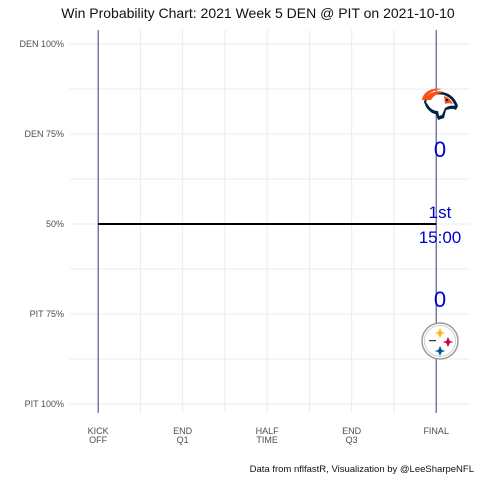 Image resolution: width=480 pixels, height=480 pixels. I want to click on quarter-label: 1st, so click(440, 212).